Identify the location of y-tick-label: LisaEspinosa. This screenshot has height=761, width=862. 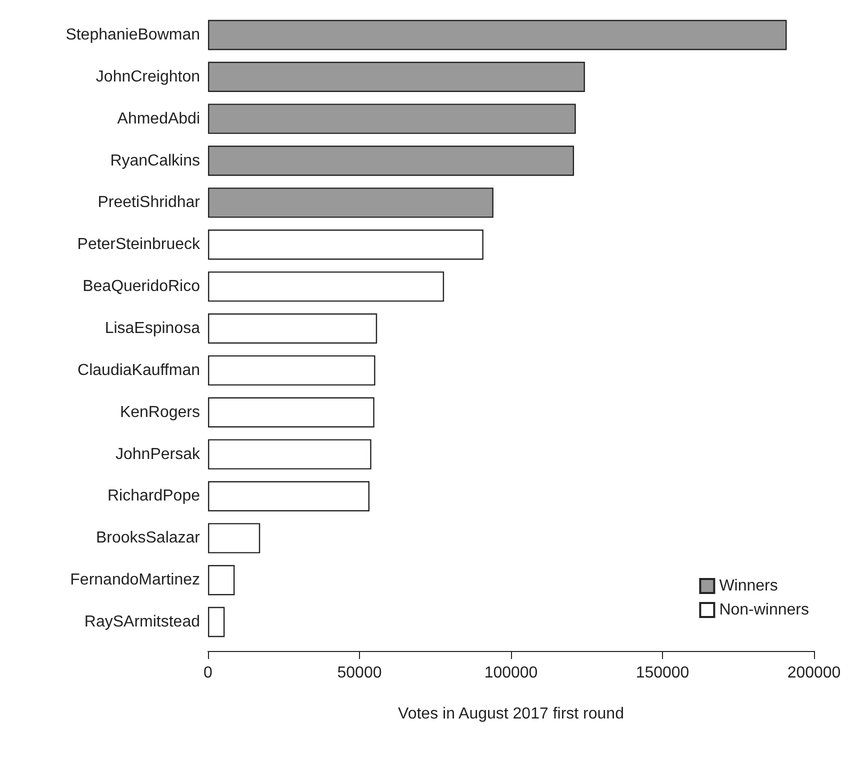
(152, 328).